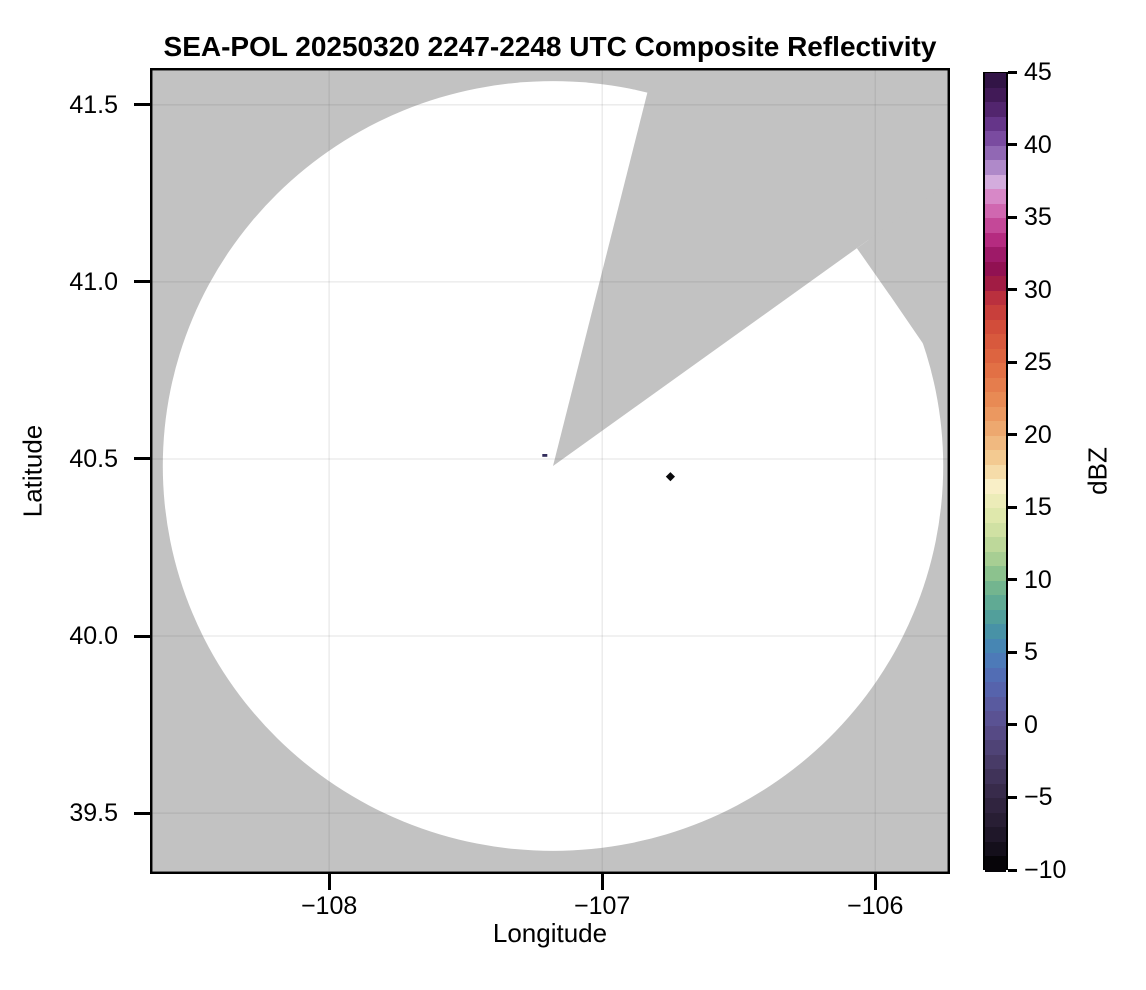  I want to click on colorbar-tick-label: 20, so click(1038, 434).